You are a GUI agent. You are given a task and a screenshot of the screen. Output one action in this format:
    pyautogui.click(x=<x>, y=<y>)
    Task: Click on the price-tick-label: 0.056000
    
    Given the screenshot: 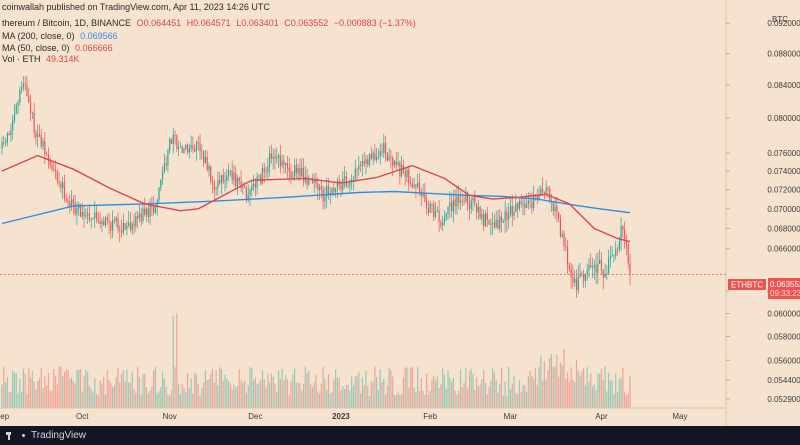 What is the action you would take?
    pyautogui.click(x=783, y=360)
    